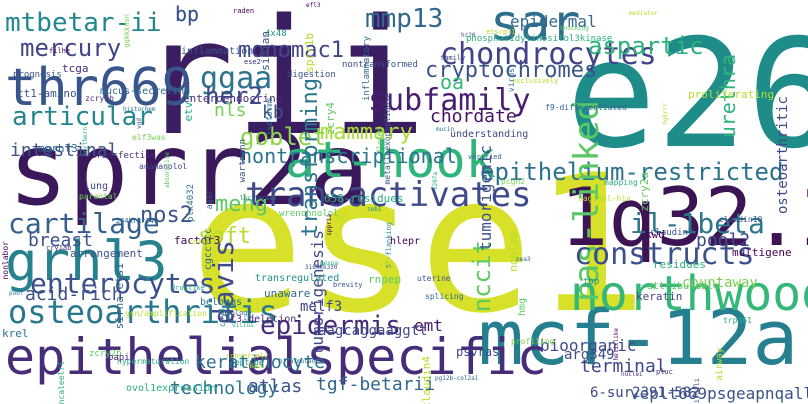 This screenshot has width=808, height=404. What do you see at coordinates (501, 32) in the screenshot?
I see `word-etsrp71: etsrp71` at bounding box center [501, 32].